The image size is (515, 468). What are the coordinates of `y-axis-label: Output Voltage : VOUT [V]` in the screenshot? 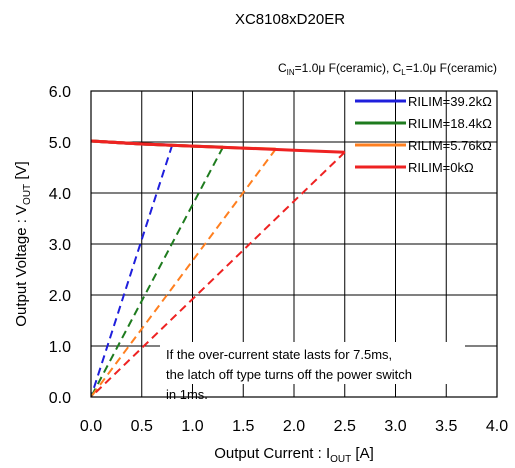 It's located at (23, 243).